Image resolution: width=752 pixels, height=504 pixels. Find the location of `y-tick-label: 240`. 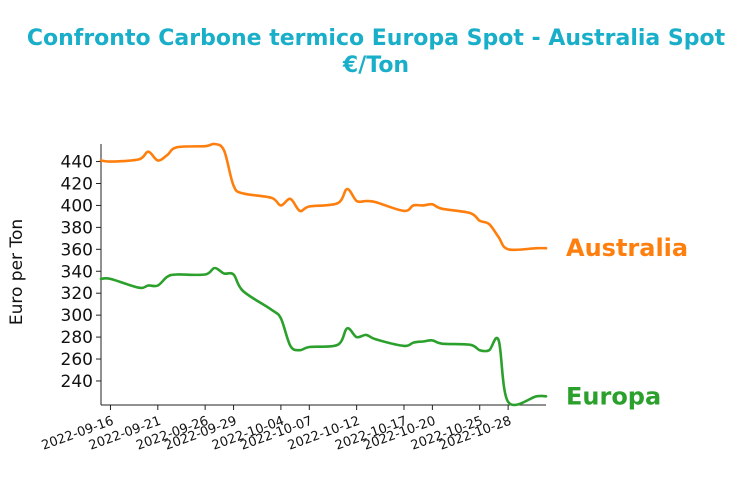

y-tick-label: 240 is located at coordinates (77, 382).